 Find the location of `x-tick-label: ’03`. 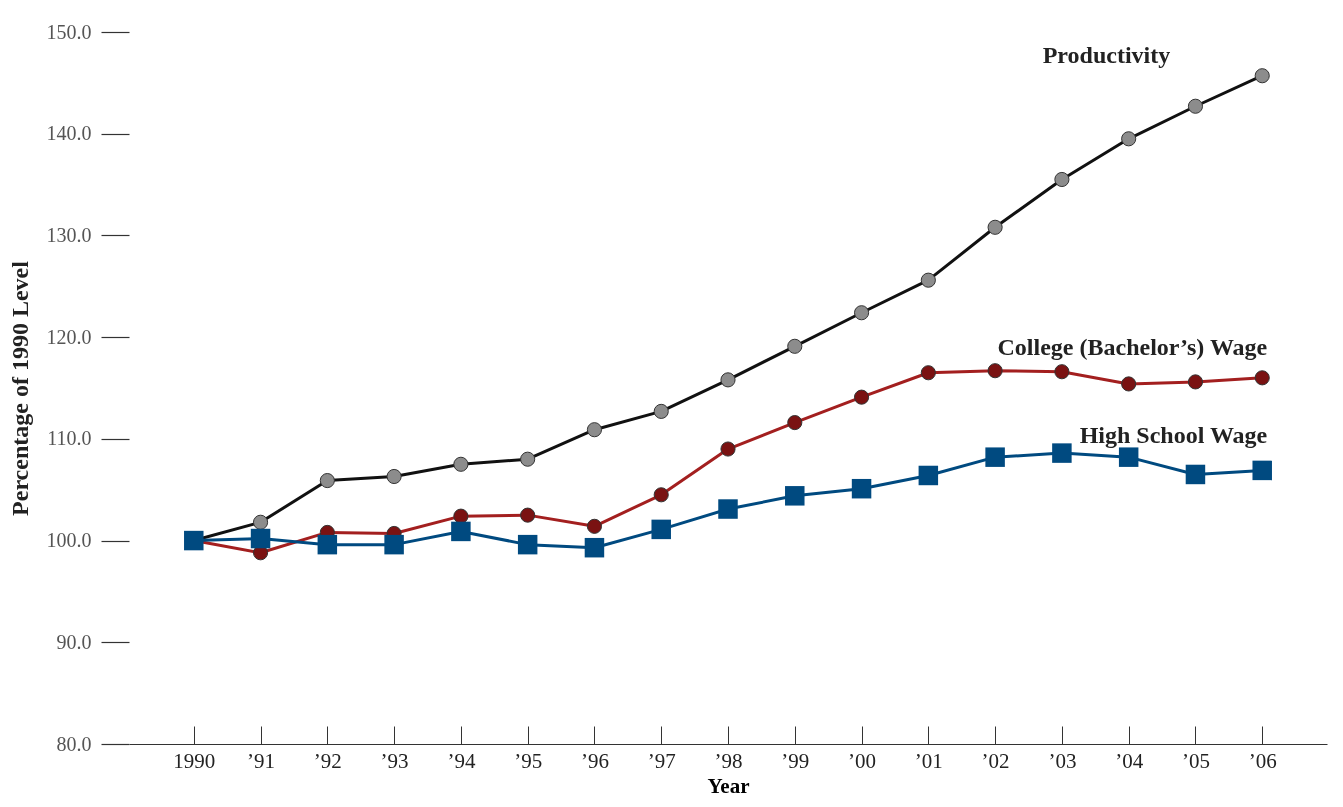

x-tick-label: ’03 is located at coordinates (1062, 760).